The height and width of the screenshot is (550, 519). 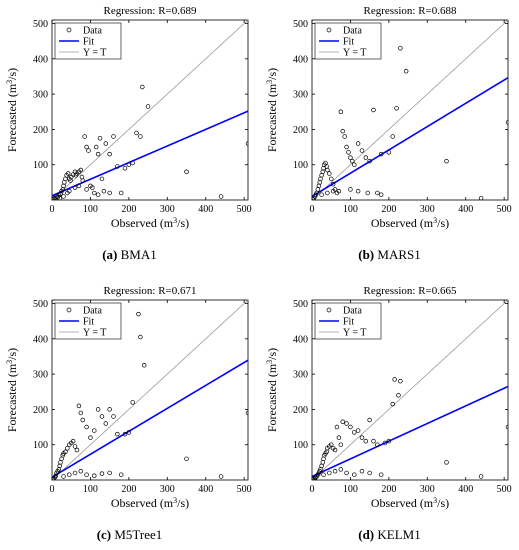 I want to click on y-tick-label: 100, so click(x=40, y=445).